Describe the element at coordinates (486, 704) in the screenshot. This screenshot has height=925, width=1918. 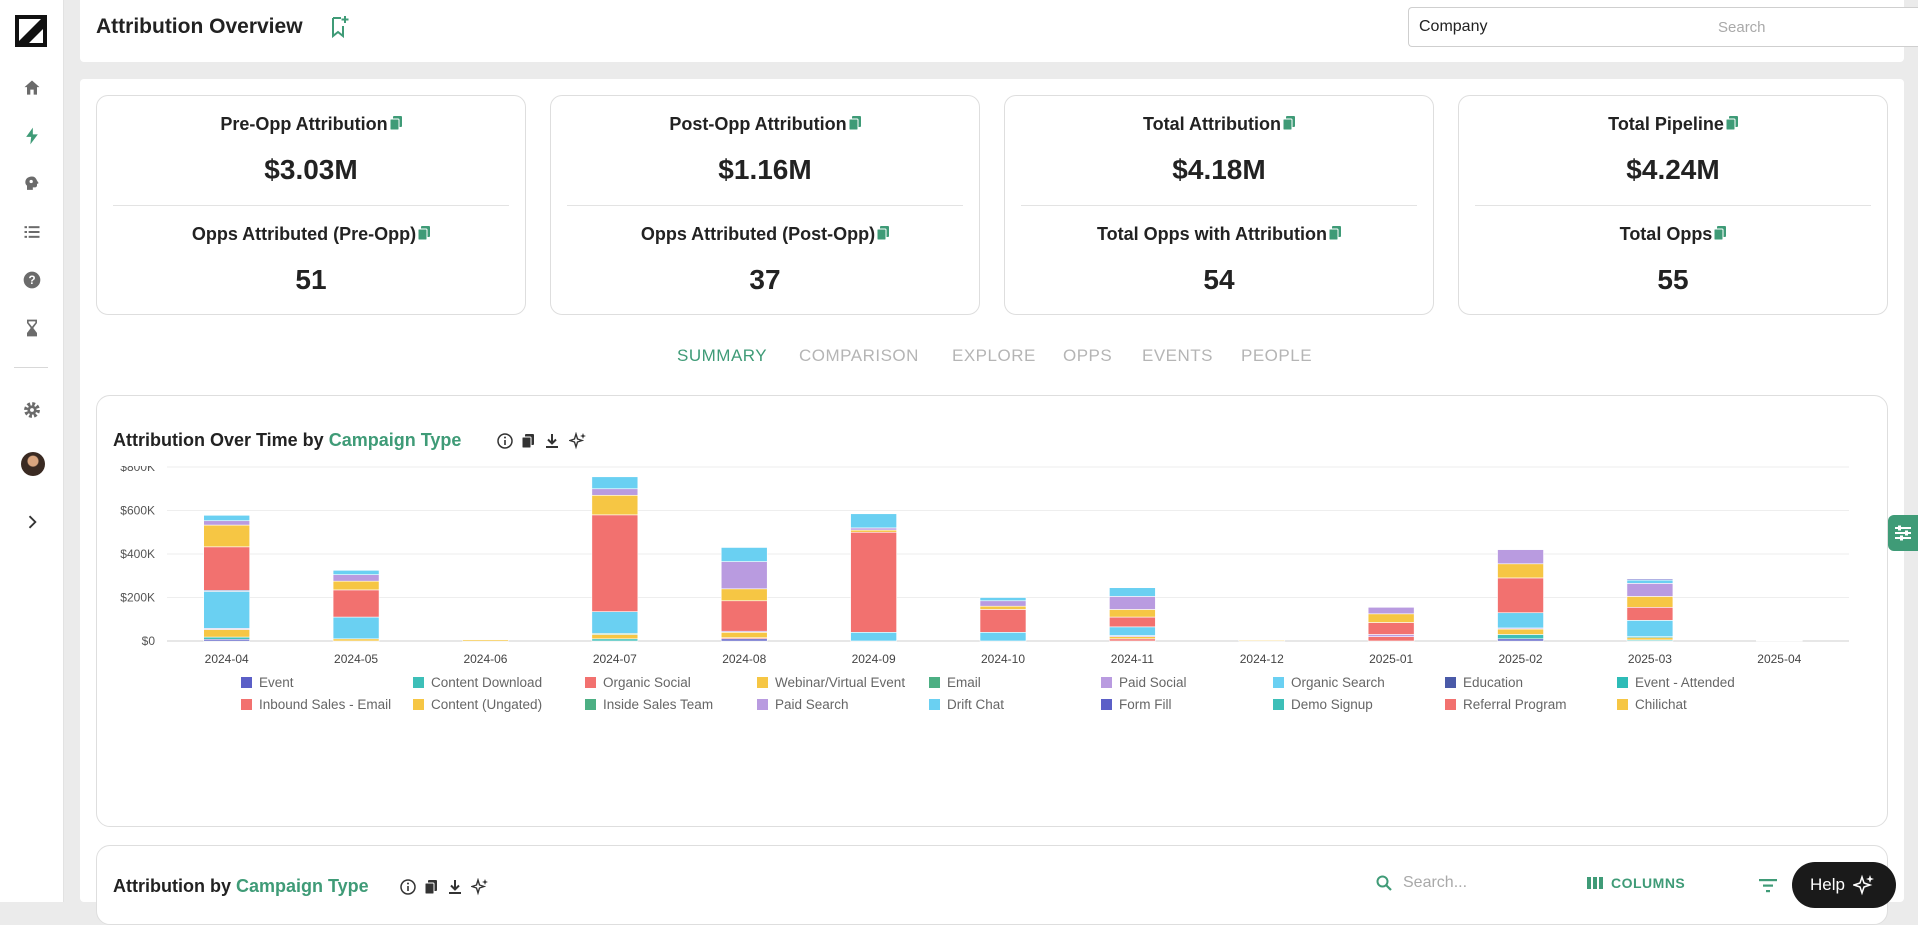
I see `legend-label: Content (Ungated)` at that location.